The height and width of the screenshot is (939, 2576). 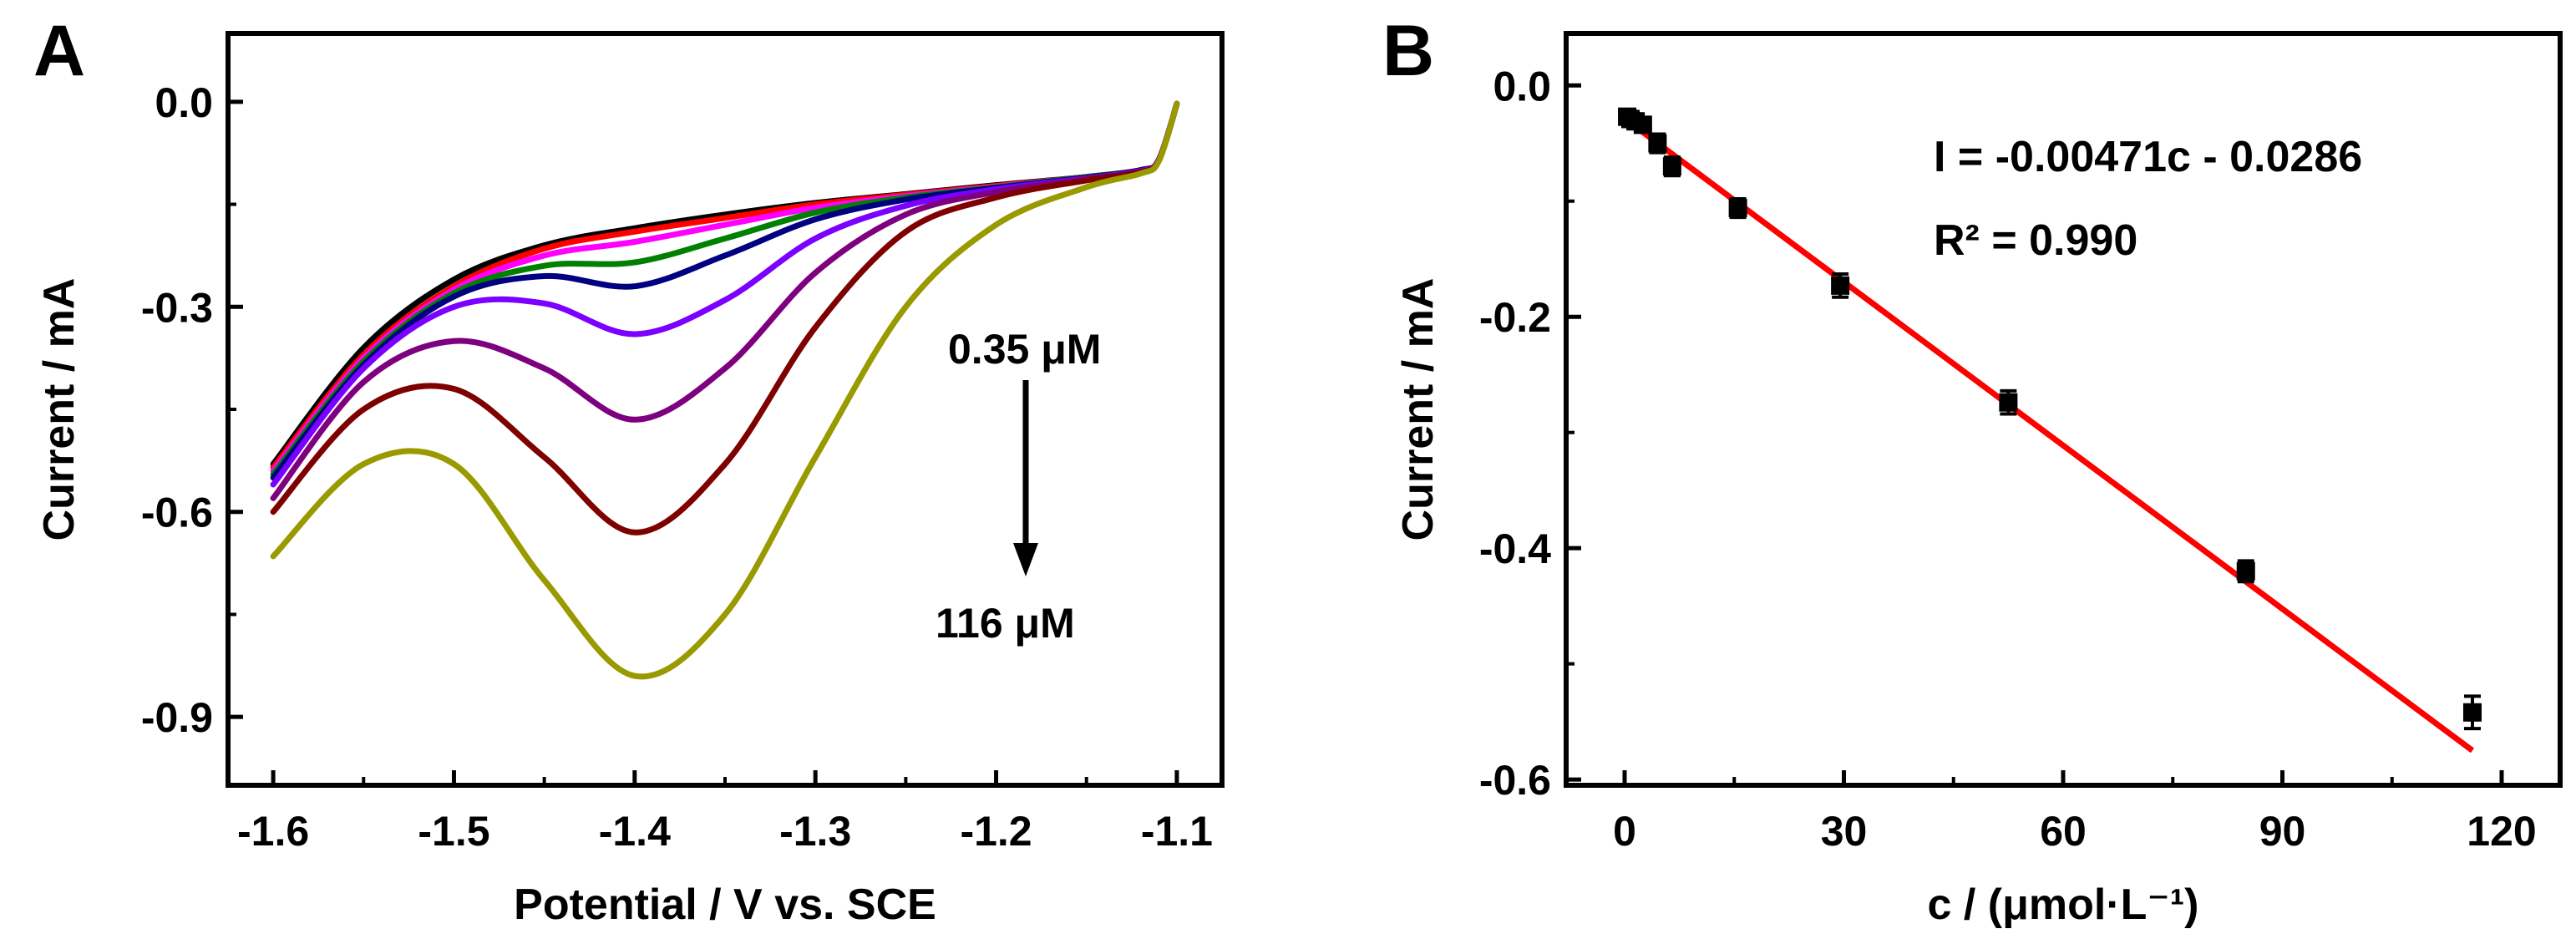 What do you see at coordinates (1624, 831) in the screenshot?
I see `panel-b-xtick-label-0: 0` at bounding box center [1624, 831].